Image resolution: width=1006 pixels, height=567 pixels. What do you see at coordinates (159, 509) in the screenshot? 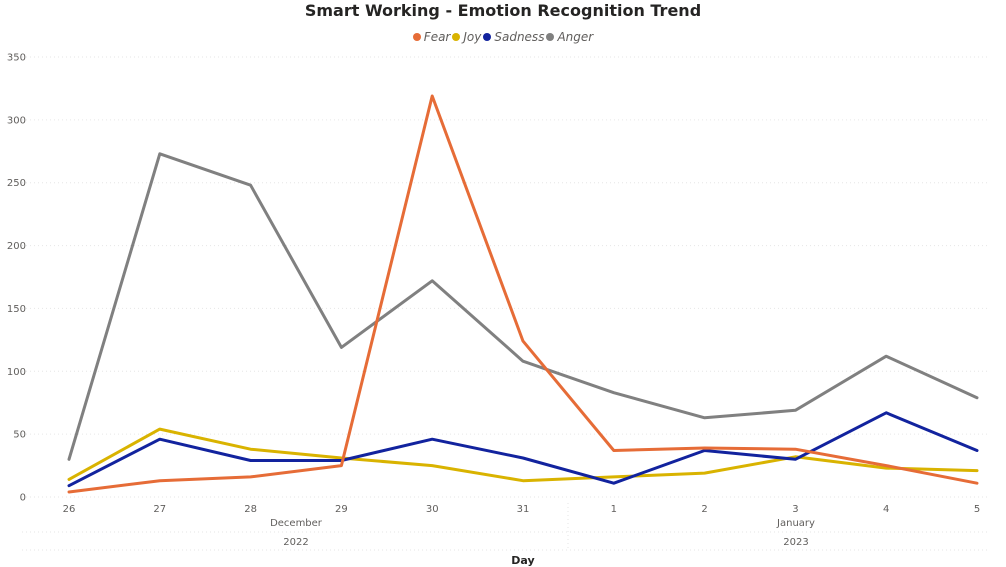
I see `x-tick-label: 27` at bounding box center [159, 509].